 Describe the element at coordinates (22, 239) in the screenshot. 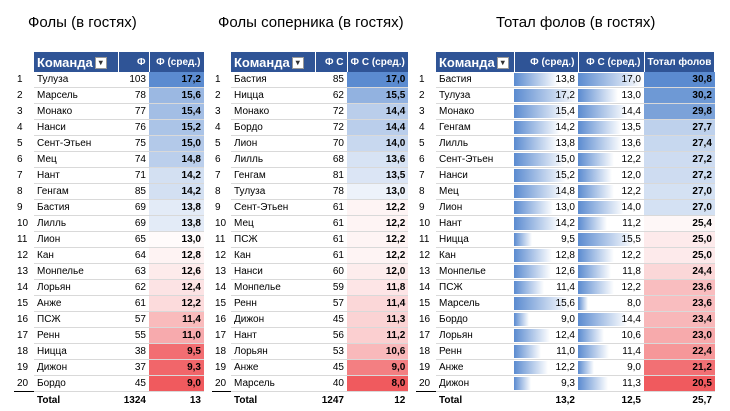

I see `rank-cell: 11` at that location.